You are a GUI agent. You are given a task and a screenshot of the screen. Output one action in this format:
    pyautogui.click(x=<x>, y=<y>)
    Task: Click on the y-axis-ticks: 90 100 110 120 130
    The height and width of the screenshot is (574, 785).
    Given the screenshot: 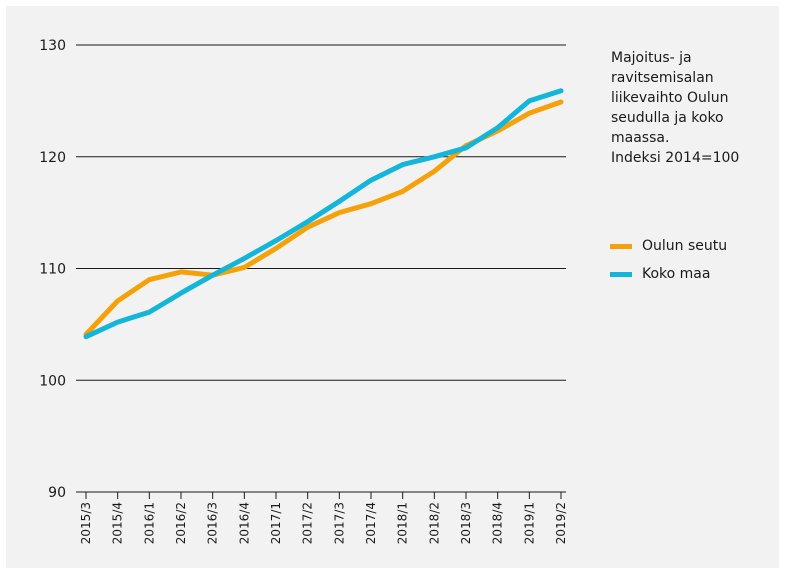 What is the action you would take?
    pyautogui.click(x=52, y=269)
    